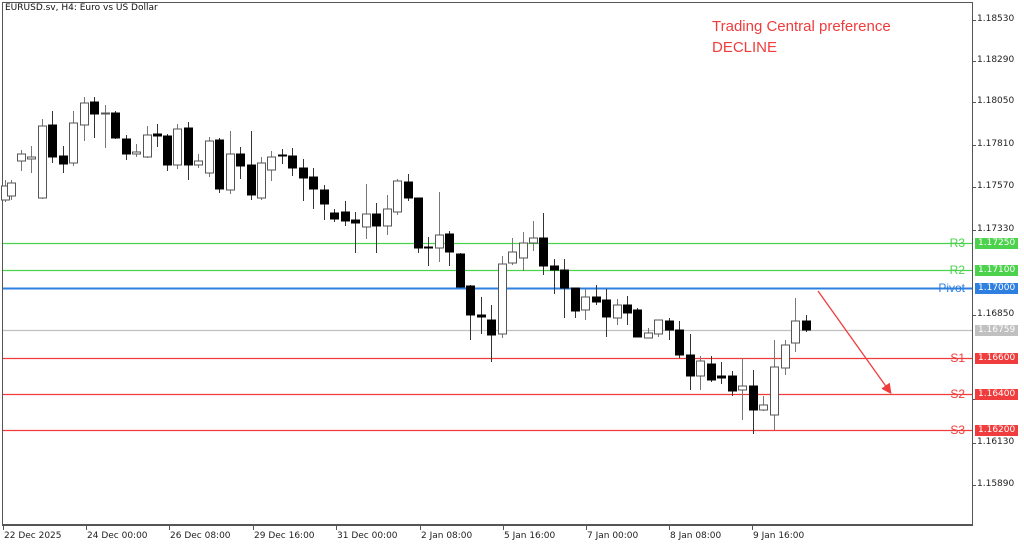  What do you see at coordinates (957, 270) in the screenshot?
I see `level-label-r2: R2` at bounding box center [957, 270].